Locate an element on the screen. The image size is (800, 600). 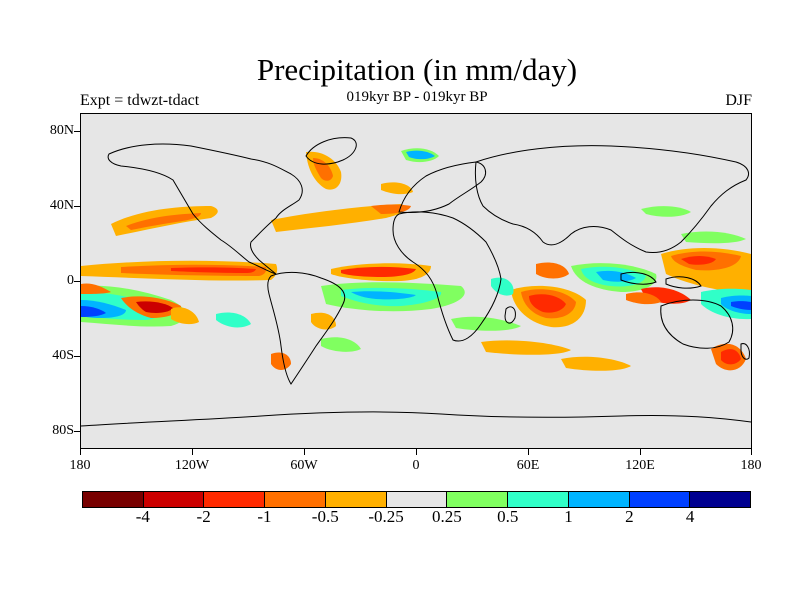
coastline-south-america is located at coordinates (306, 328).